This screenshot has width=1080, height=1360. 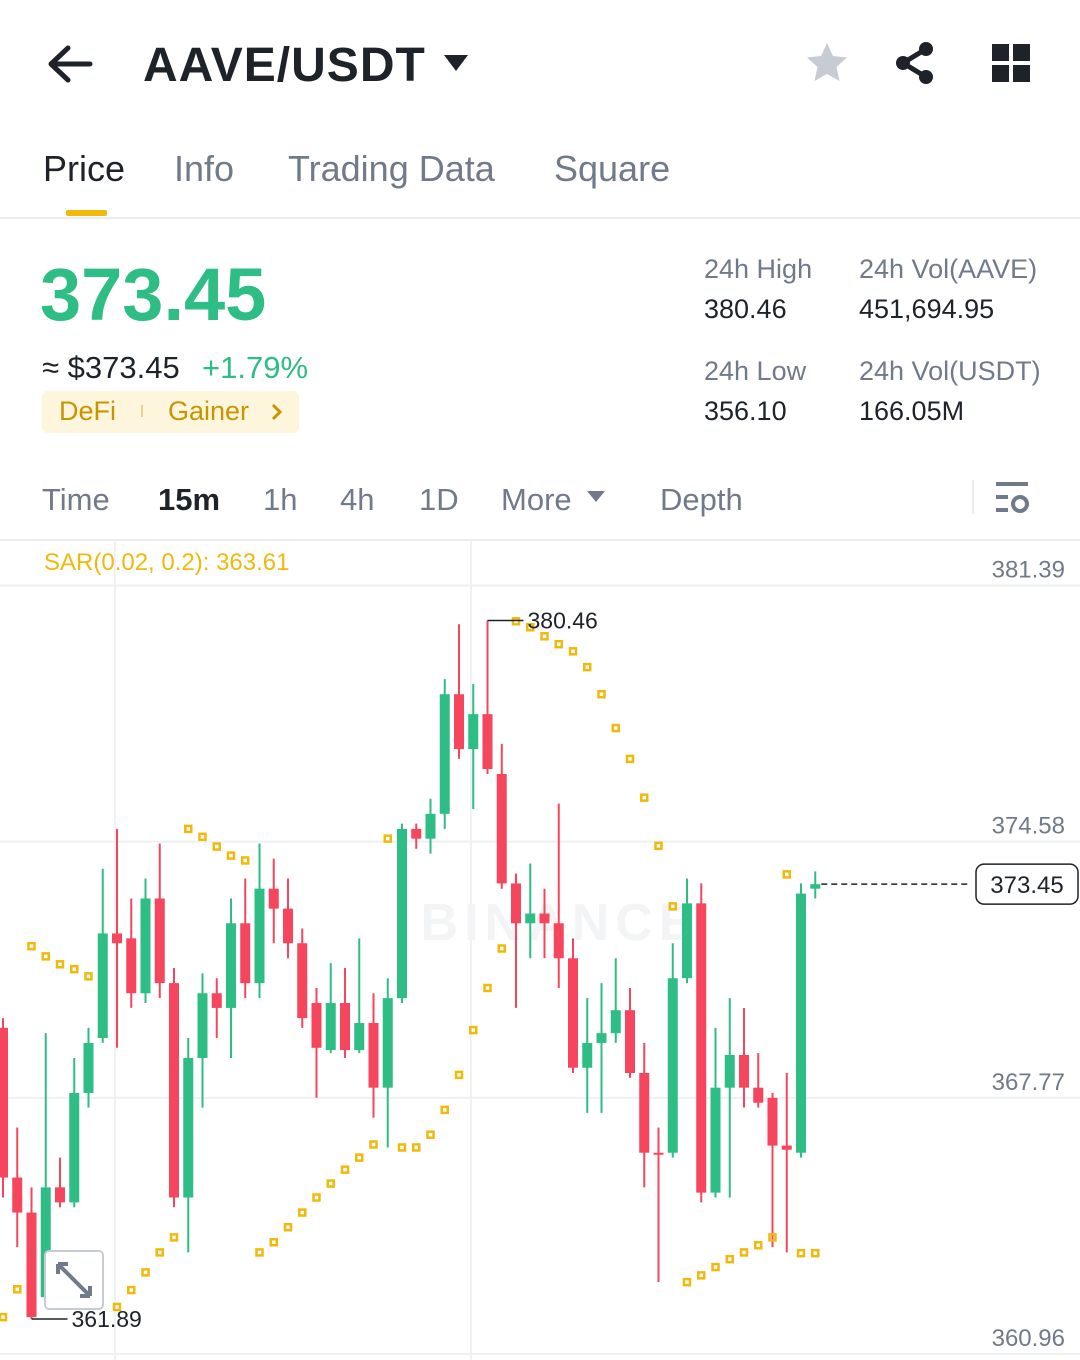 I want to click on share-button, so click(x=915, y=63).